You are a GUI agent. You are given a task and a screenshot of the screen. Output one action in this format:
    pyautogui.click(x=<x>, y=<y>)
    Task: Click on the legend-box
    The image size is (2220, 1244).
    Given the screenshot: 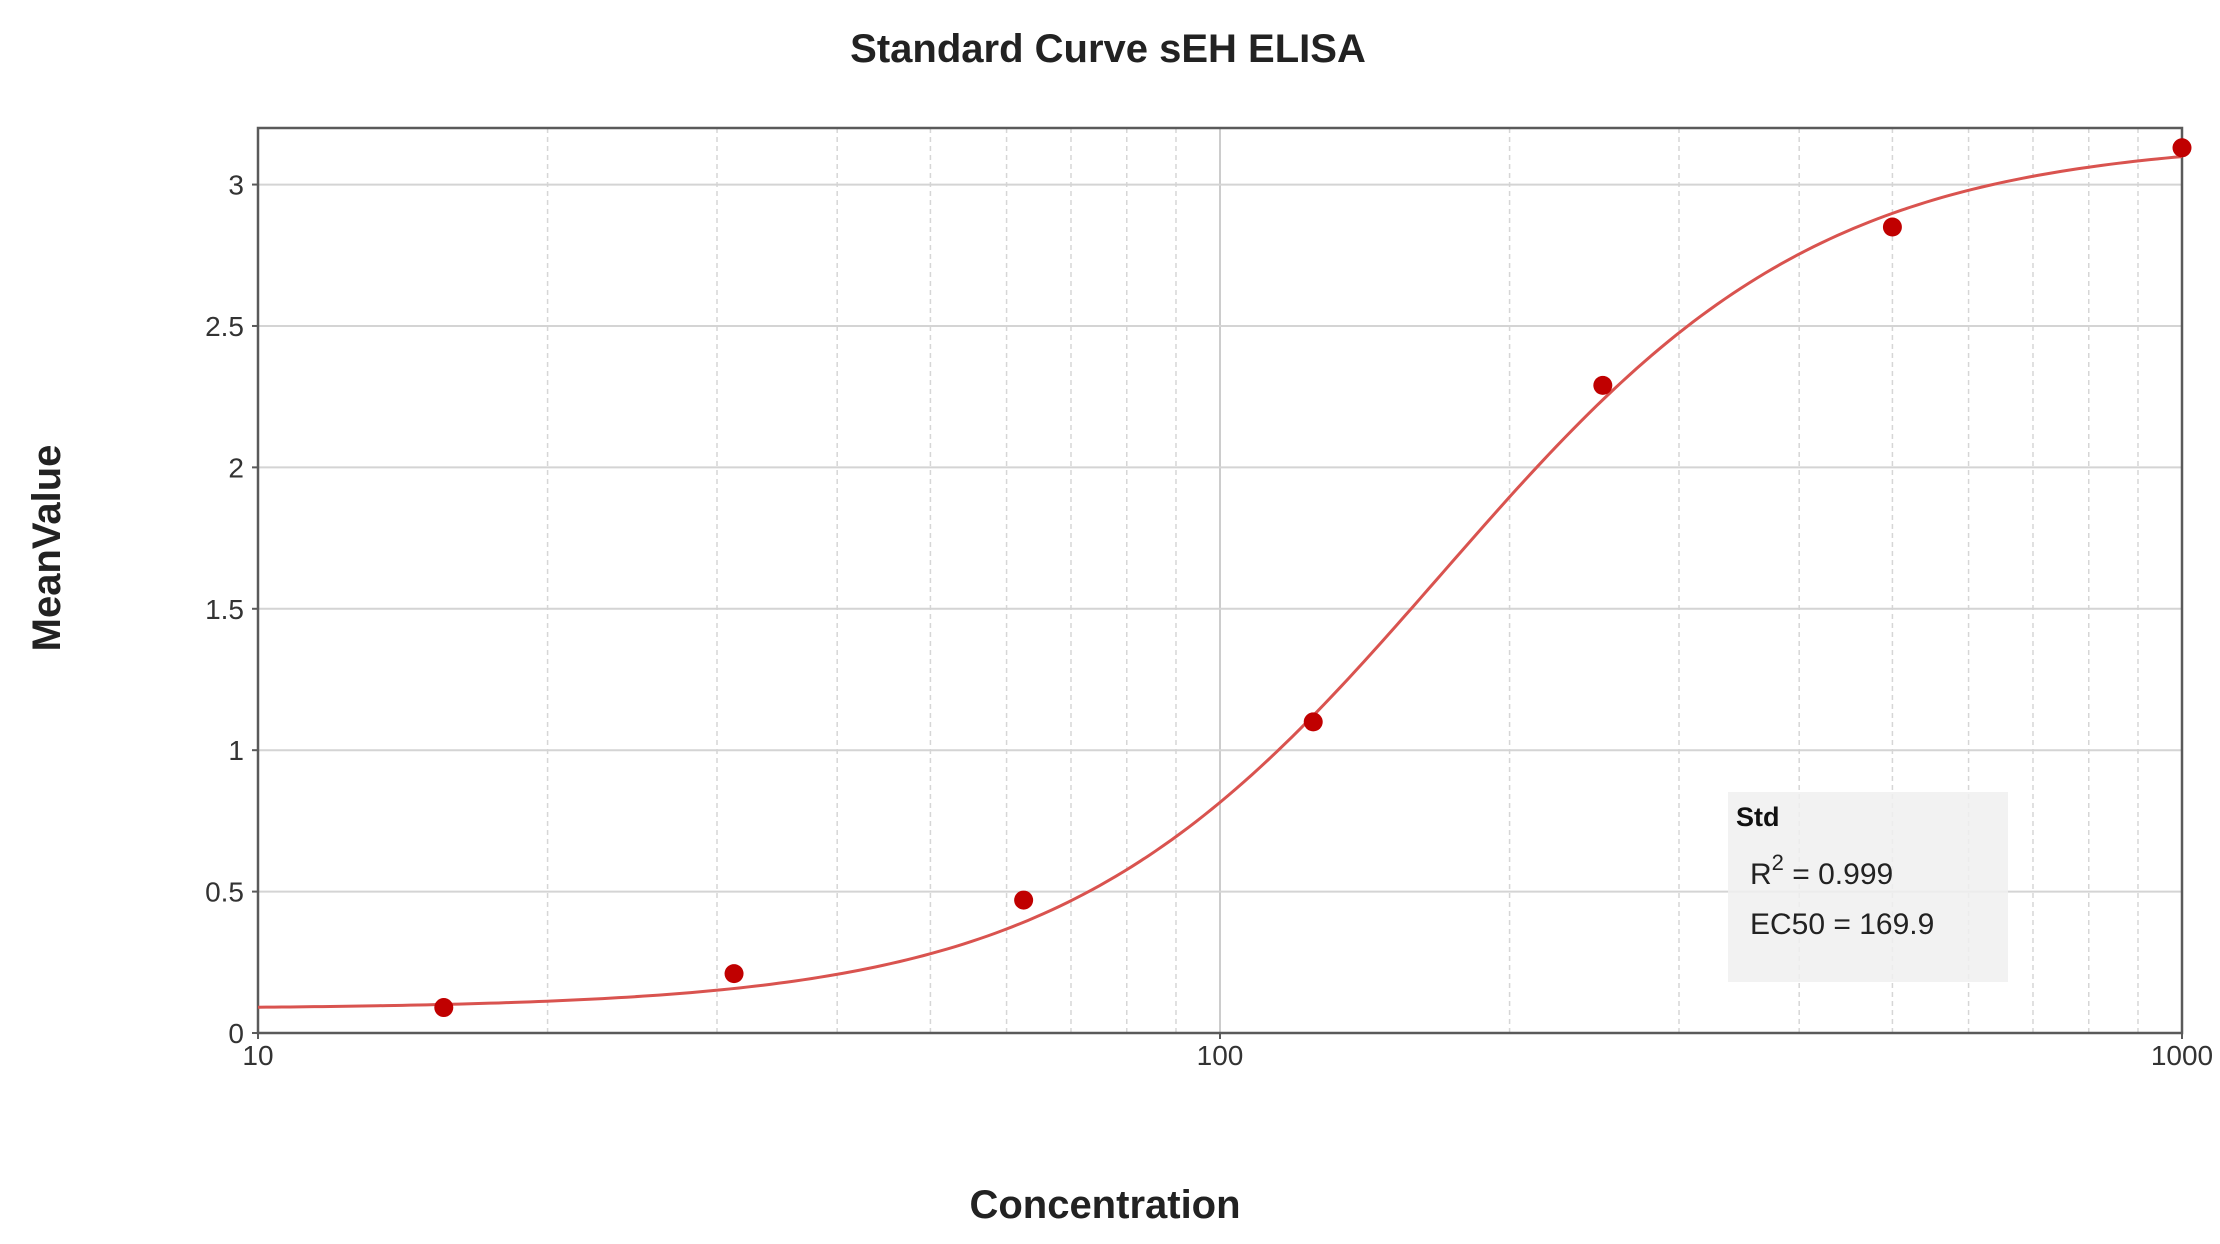 What is the action you would take?
    pyautogui.click(x=1868, y=887)
    